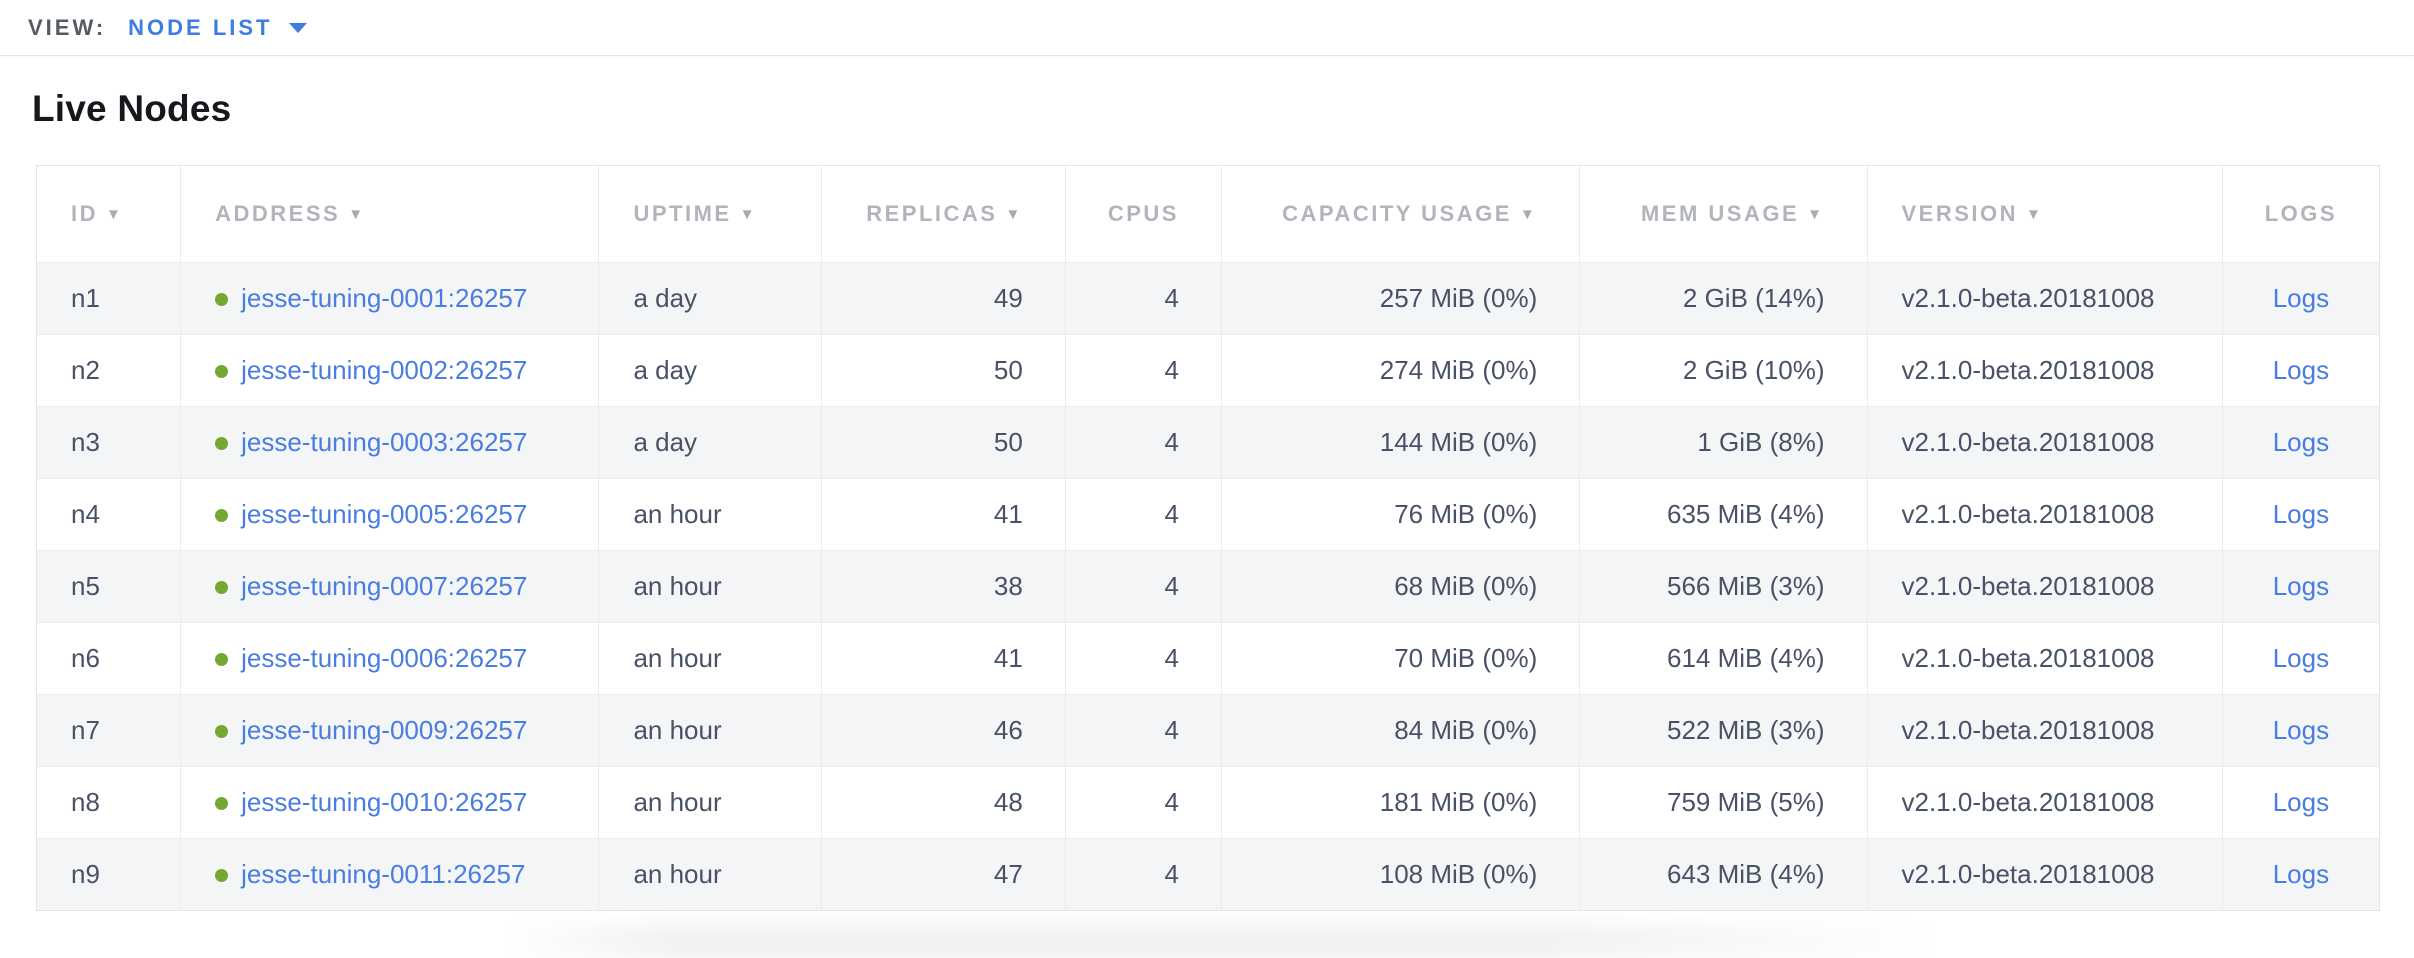 Image resolution: width=2414 pixels, height=958 pixels. Describe the element at coordinates (1723, 442) in the screenshot. I see `mem-cell: 1 GiB (8%)` at that location.